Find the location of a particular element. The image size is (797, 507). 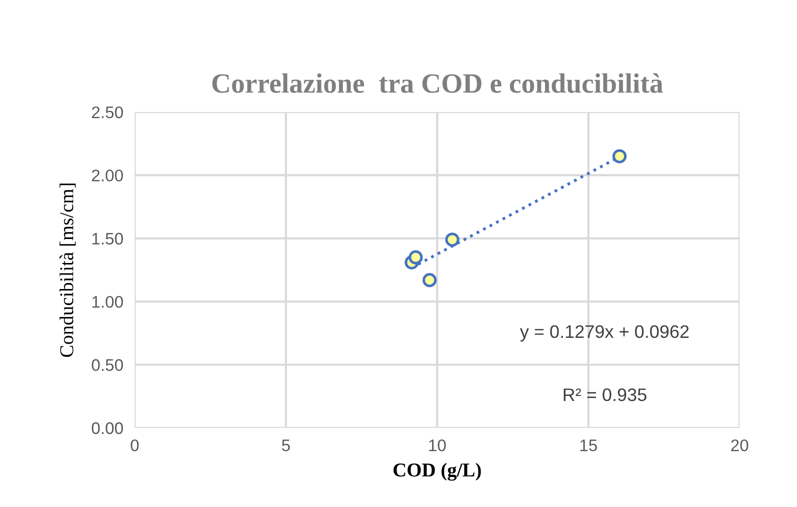

x-tick-label: 0 is located at coordinates (134, 445).